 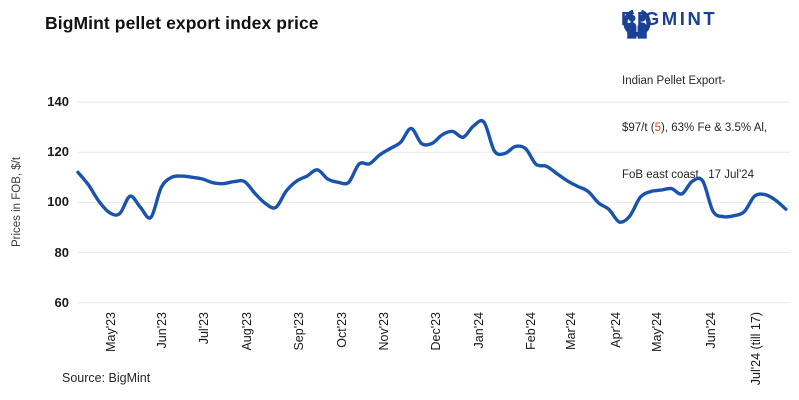 I want to click on y-tick-label: 60, so click(x=61, y=302).